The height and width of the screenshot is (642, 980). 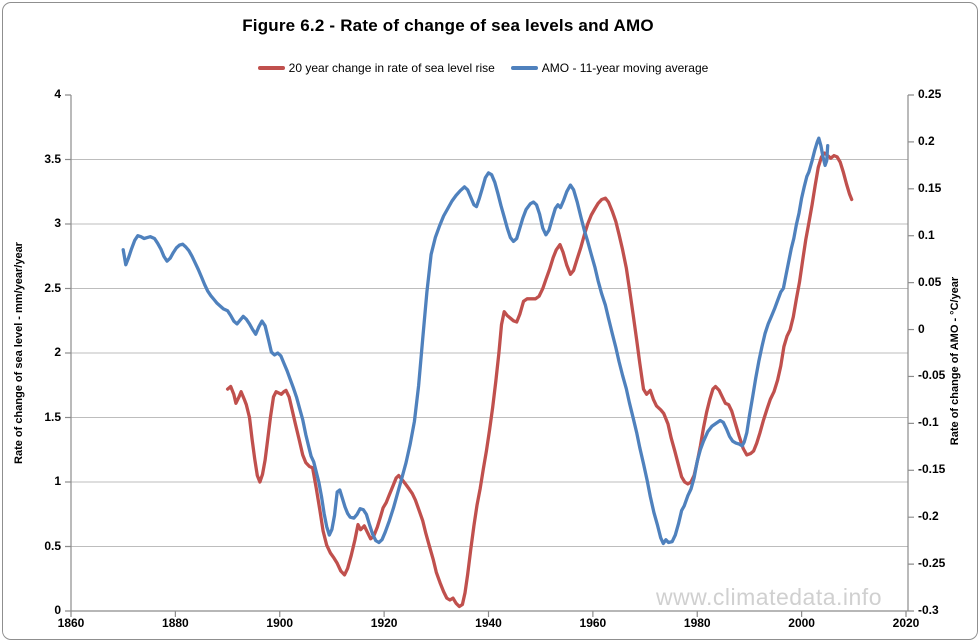 I want to click on left-axis-tick-label: 4, so click(x=57, y=94).